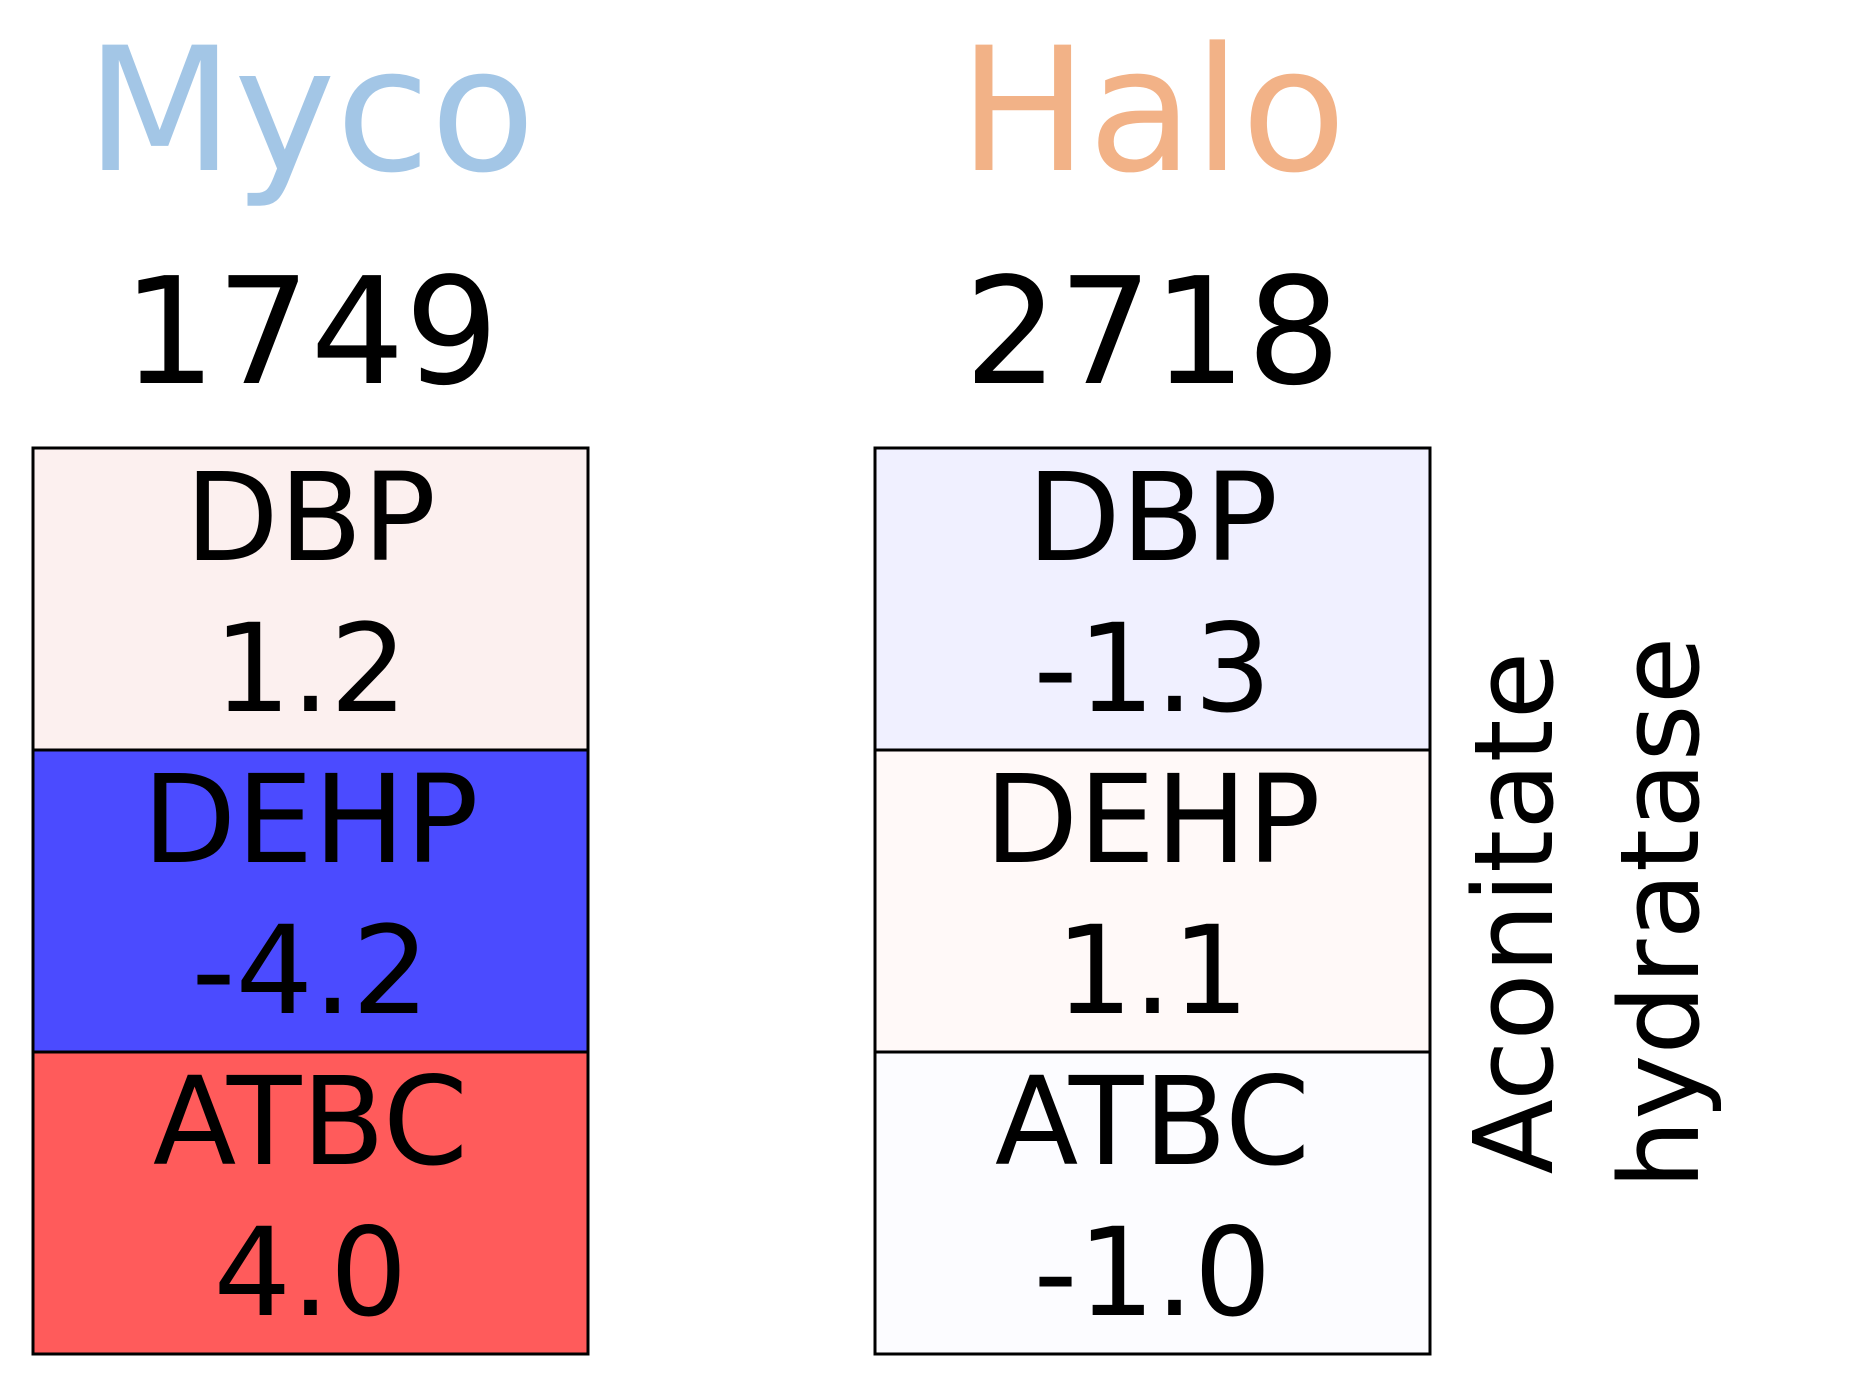 This screenshot has width=1872, height=1380. I want to click on heatmap-cell-halo-dehp, so click(1152, 901).